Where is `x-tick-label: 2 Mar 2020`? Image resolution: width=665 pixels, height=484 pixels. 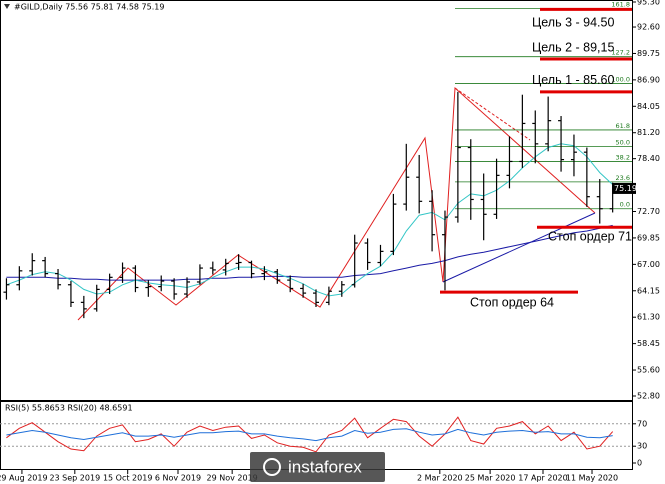
x-tick-label: 2 Mar 2020 is located at coordinates (440, 478).